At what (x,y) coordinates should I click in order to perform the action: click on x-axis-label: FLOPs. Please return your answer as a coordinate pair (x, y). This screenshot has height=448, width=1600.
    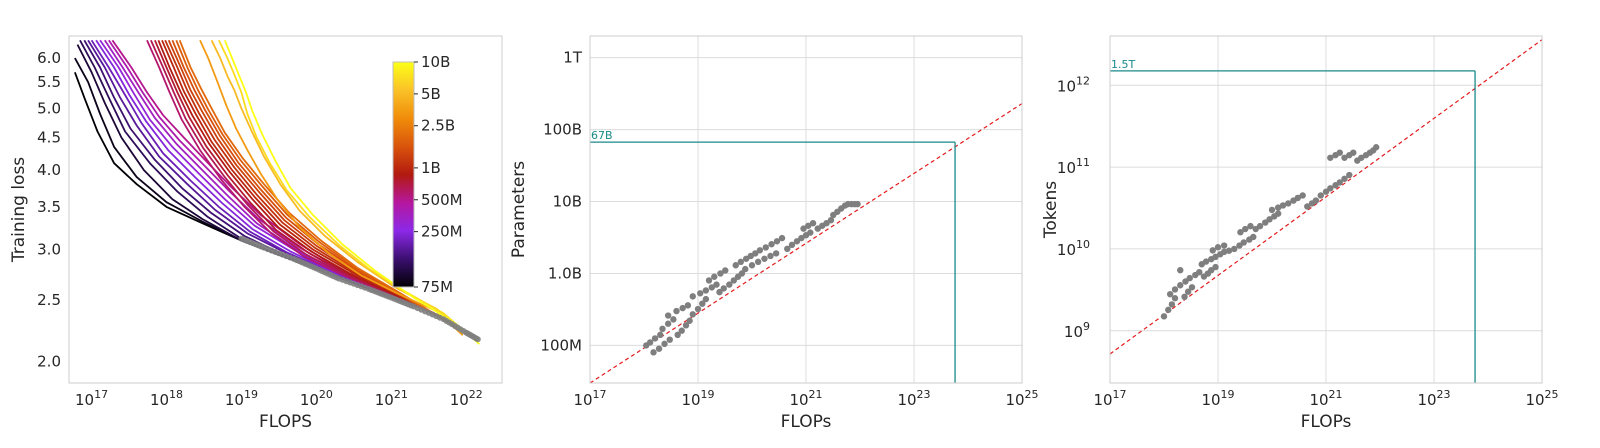
    Looking at the image, I should click on (1326, 422).